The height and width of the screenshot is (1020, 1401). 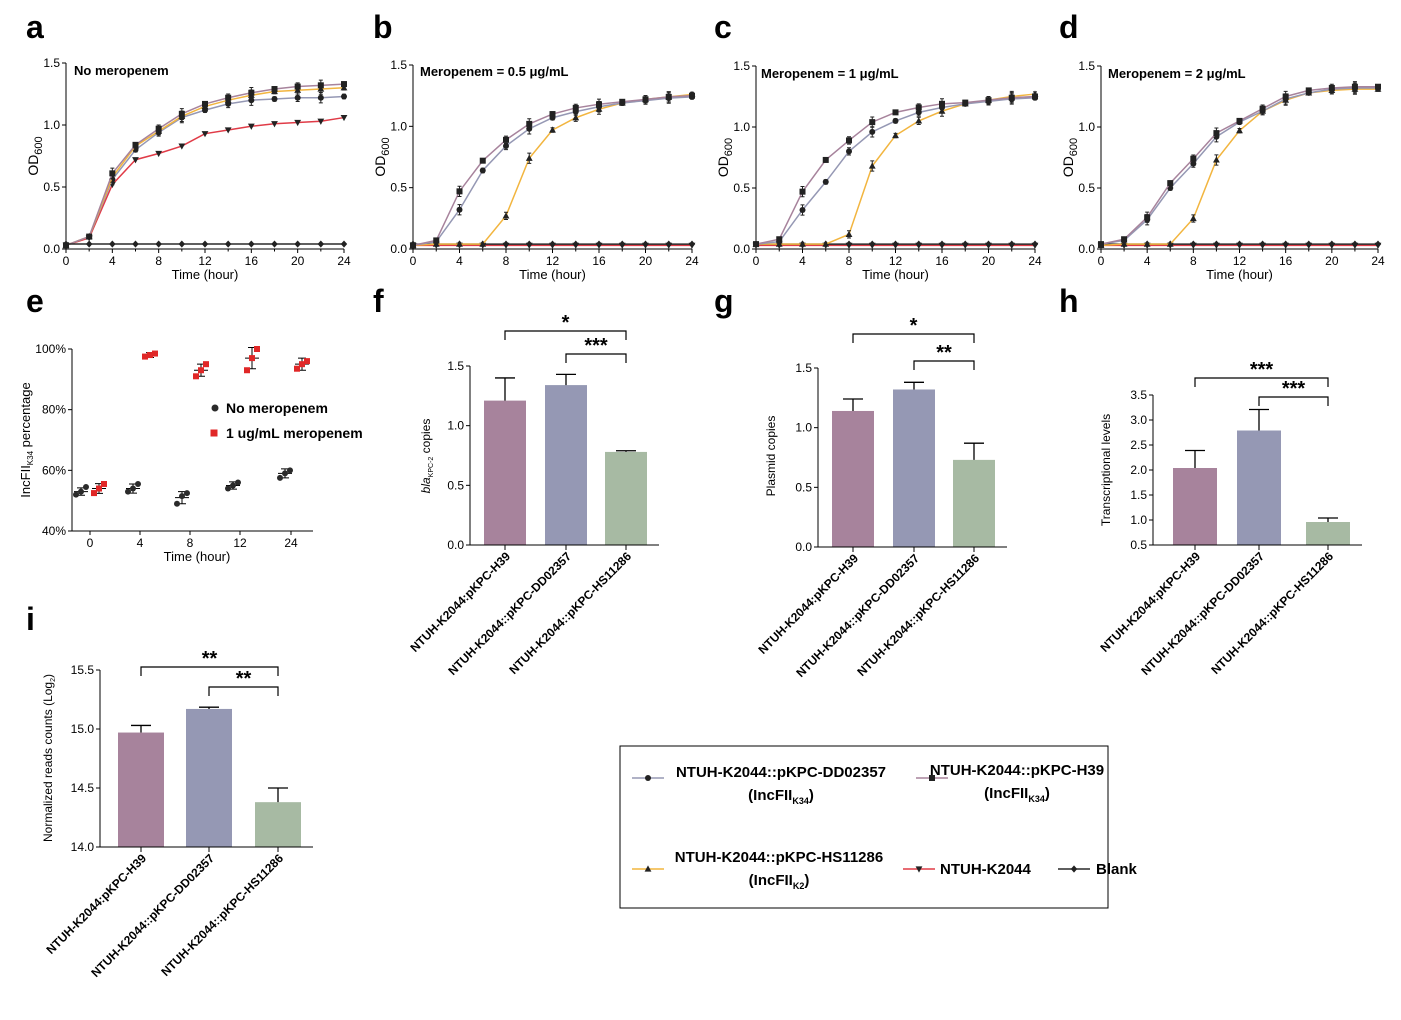 What do you see at coordinates (26, 439) in the screenshot?
I see `y-axis-label: IncFIIK34 percentage` at bounding box center [26, 439].